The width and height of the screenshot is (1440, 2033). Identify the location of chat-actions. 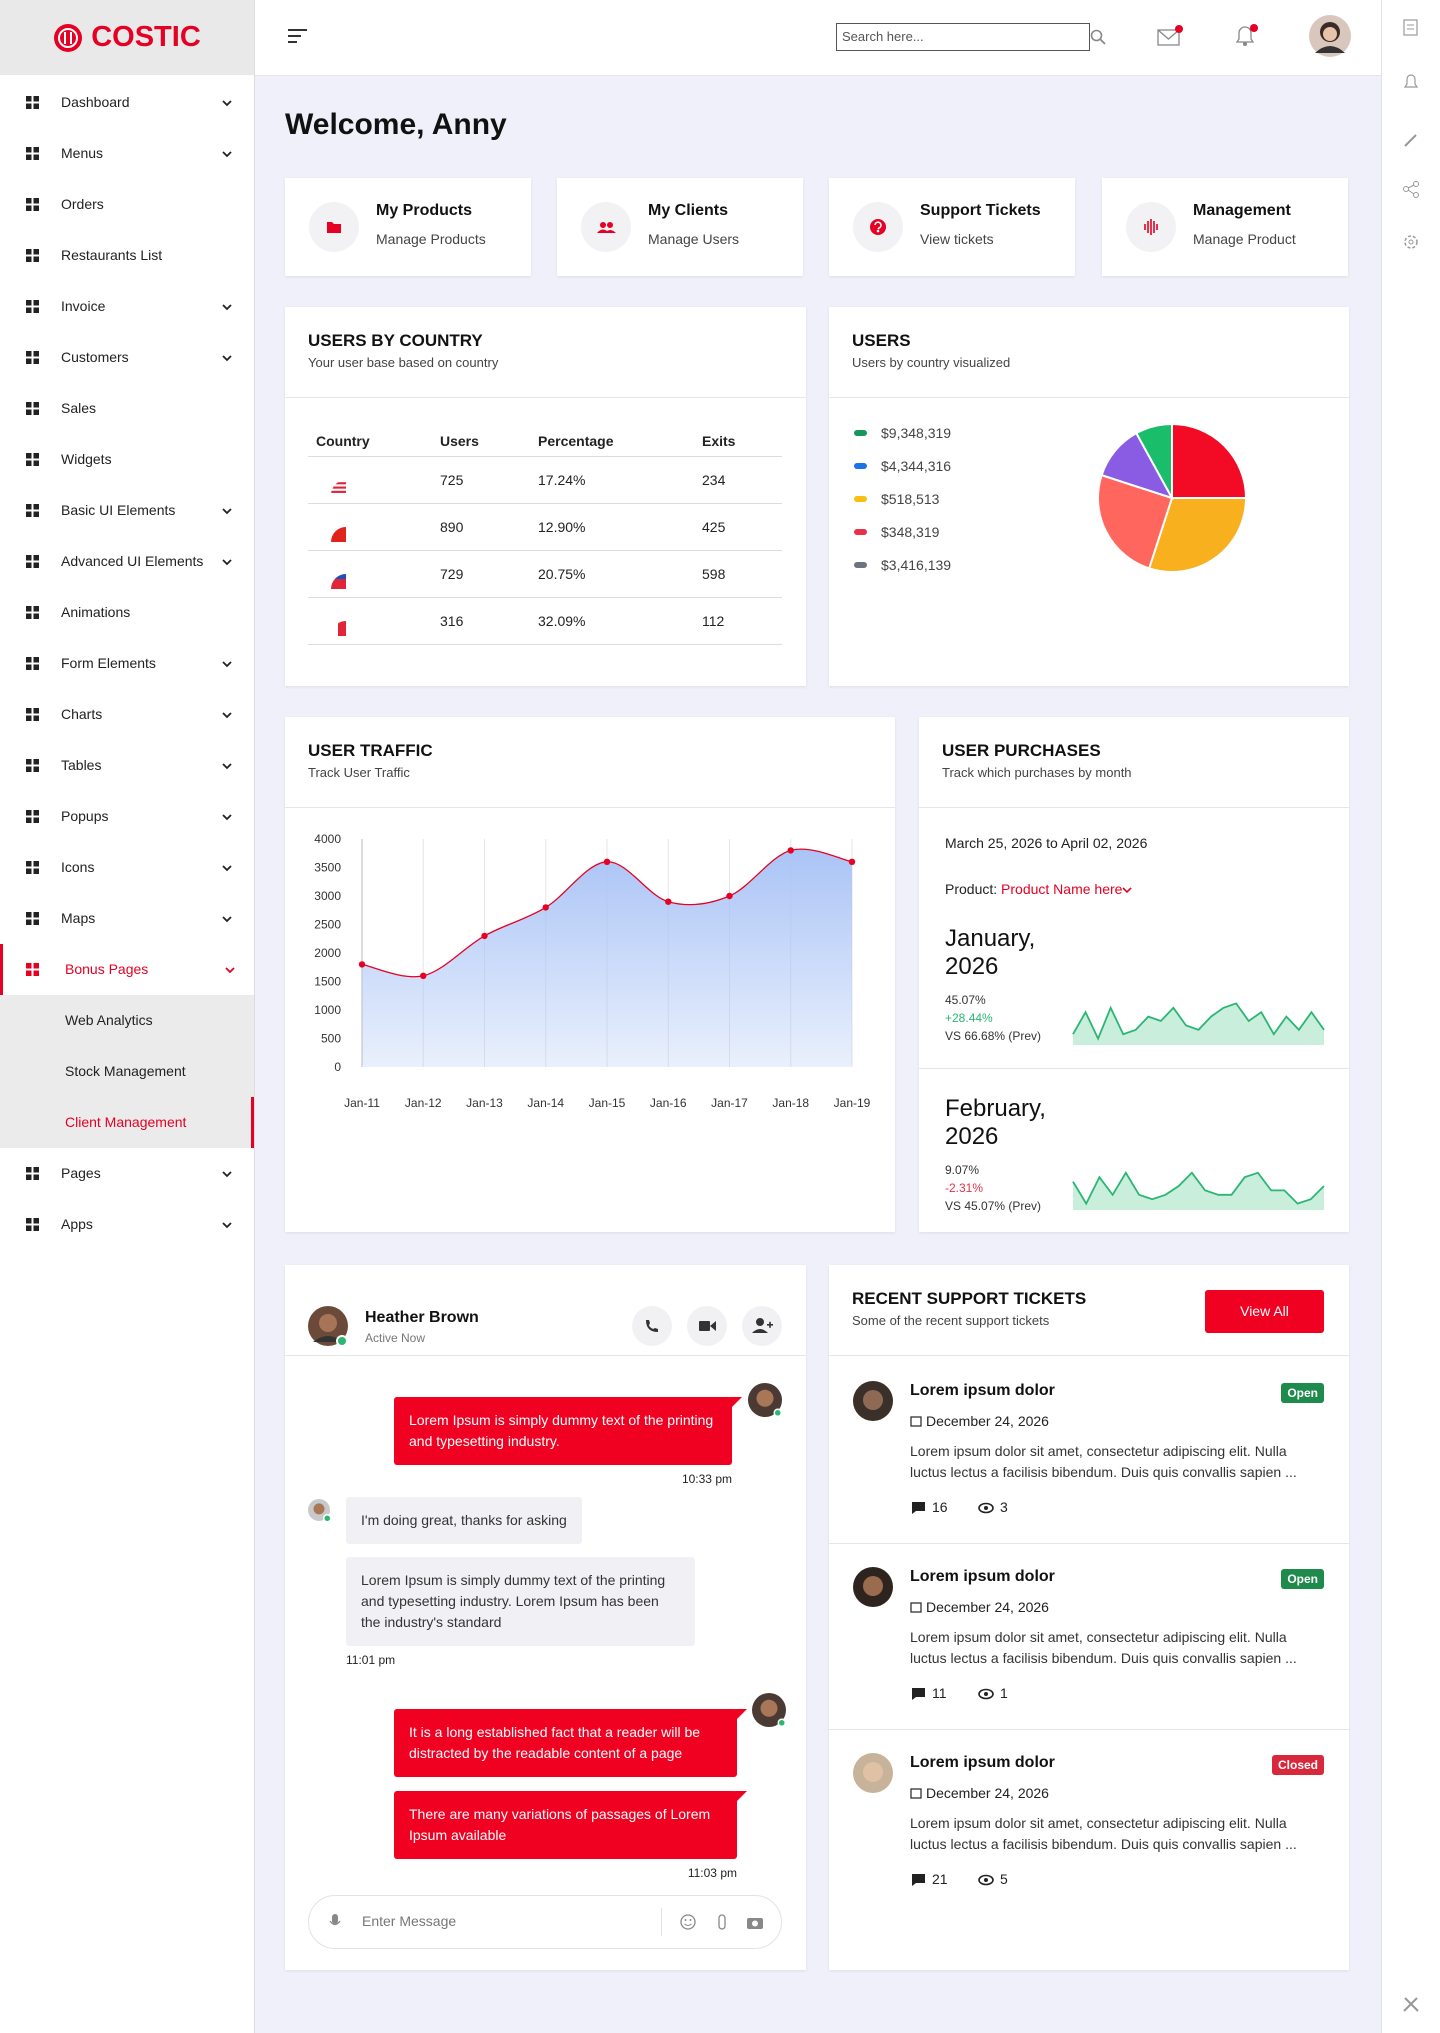
(708, 1326).